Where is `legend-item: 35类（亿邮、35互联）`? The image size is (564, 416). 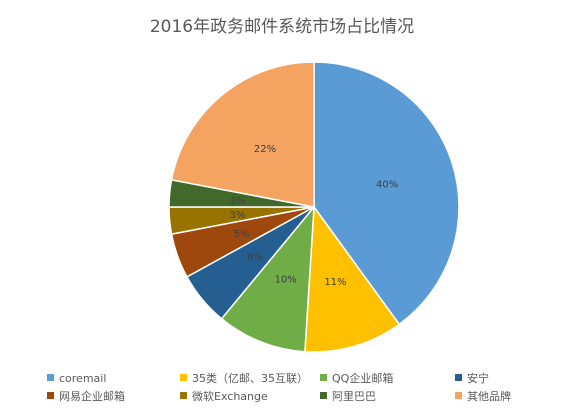
legend-item: 35类（亿邮、35互联） is located at coordinates (244, 379).